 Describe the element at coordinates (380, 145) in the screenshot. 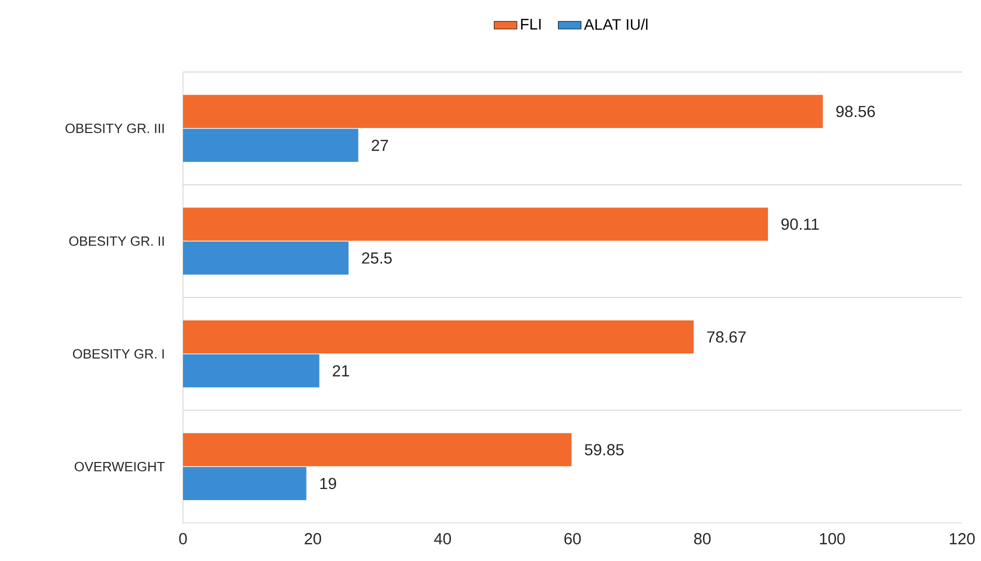

I see `data-label: 27` at that location.